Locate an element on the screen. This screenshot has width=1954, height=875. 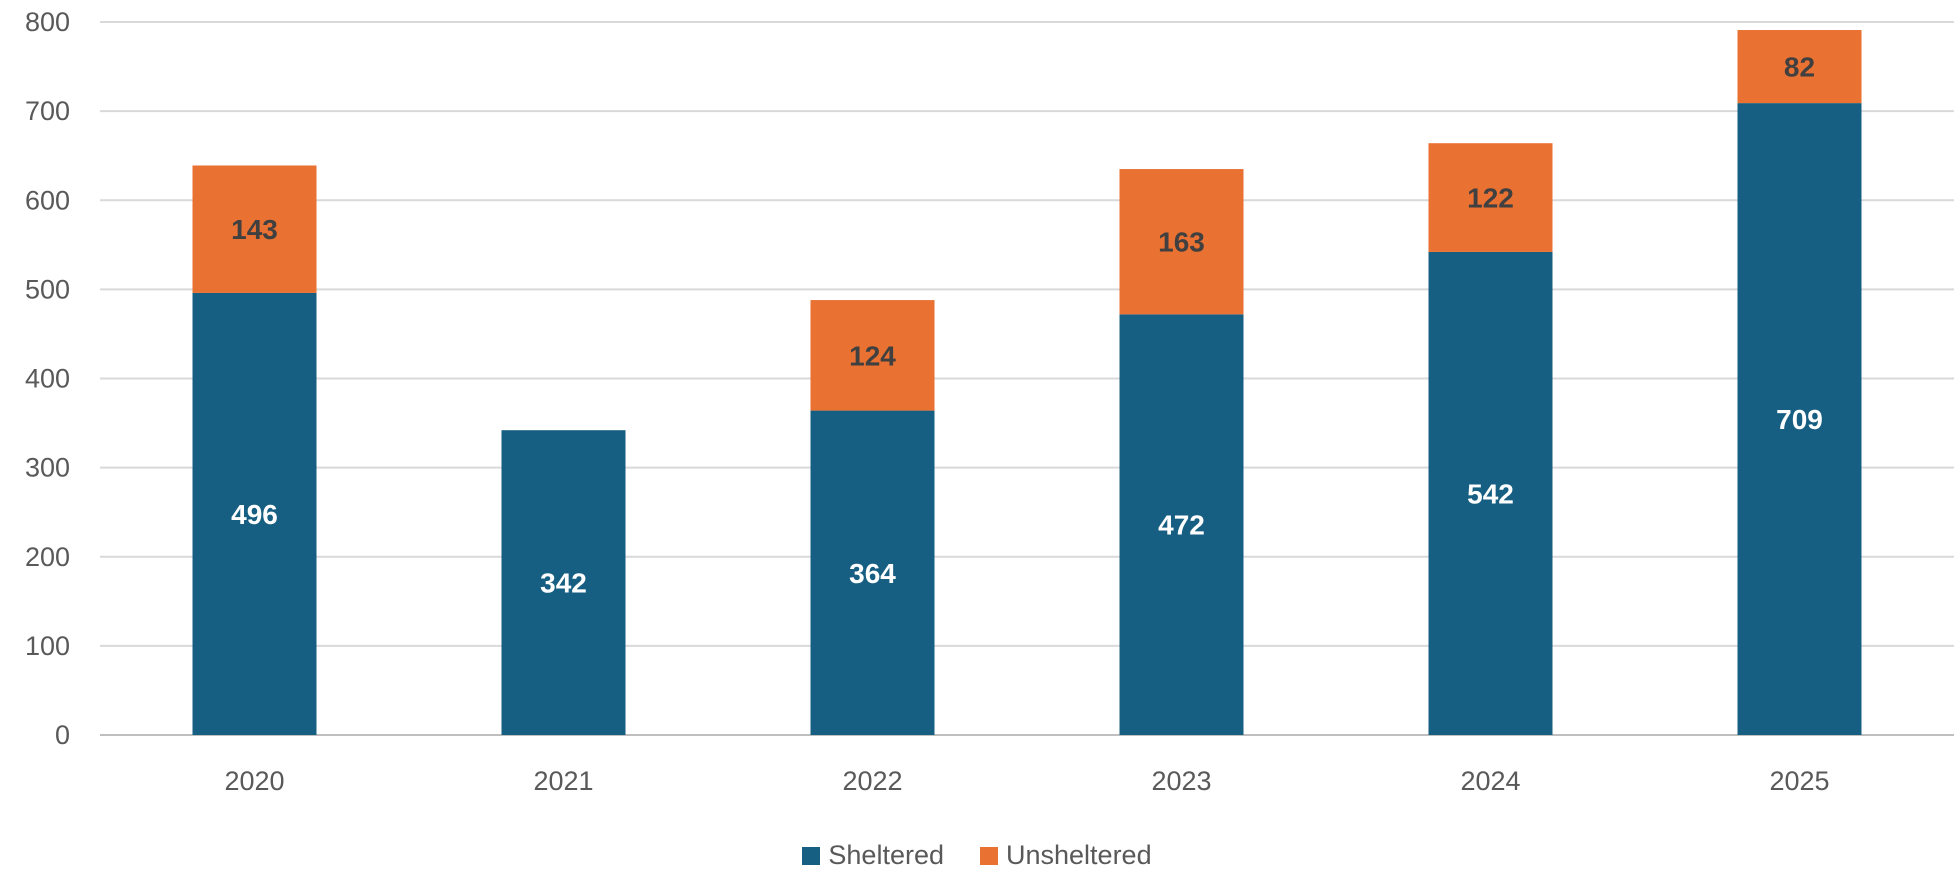
data-label-unsheltered-2025: 82 is located at coordinates (1799, 67).